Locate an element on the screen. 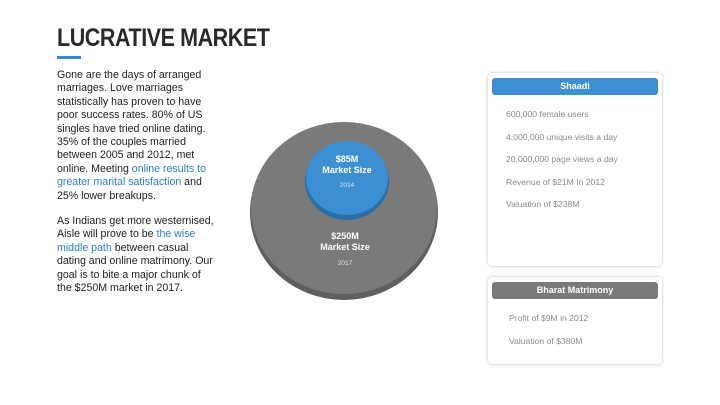 This screenshot has width=720, height=405. bubble-graphic is located at coordinates (344, 211).